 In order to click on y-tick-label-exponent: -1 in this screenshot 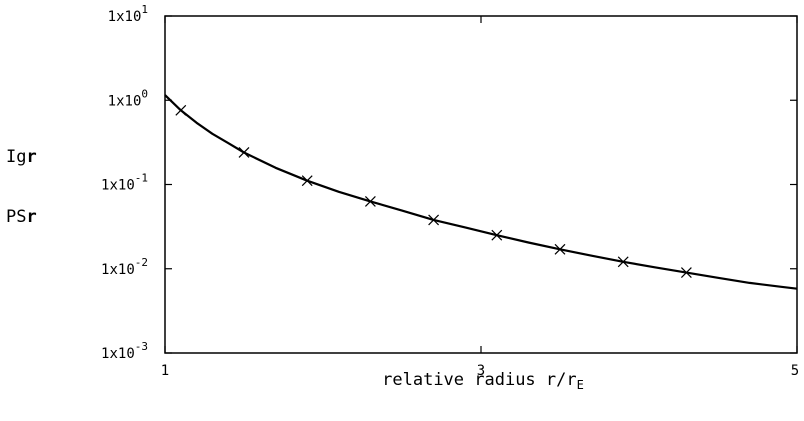, I will do `click(141, 178)`.